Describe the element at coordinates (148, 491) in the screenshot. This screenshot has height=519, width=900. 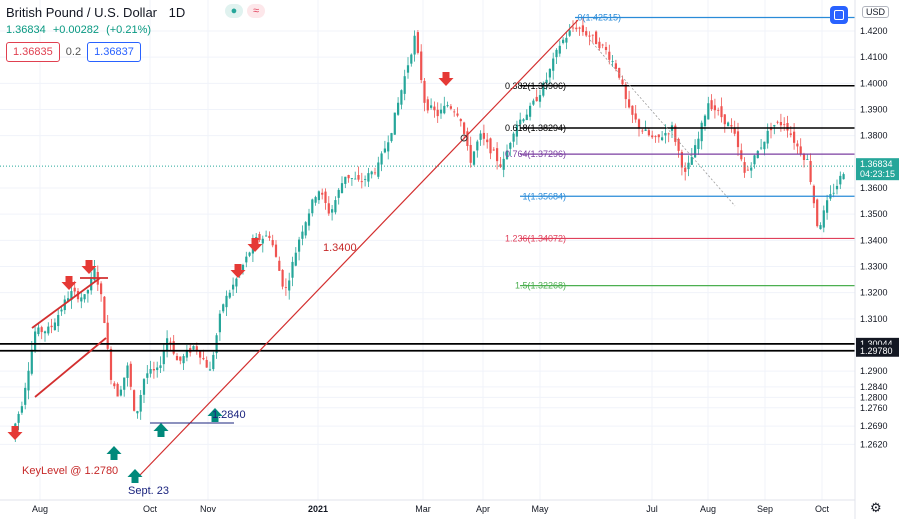
I see `chart-annotation: Sept. 23` at that location.